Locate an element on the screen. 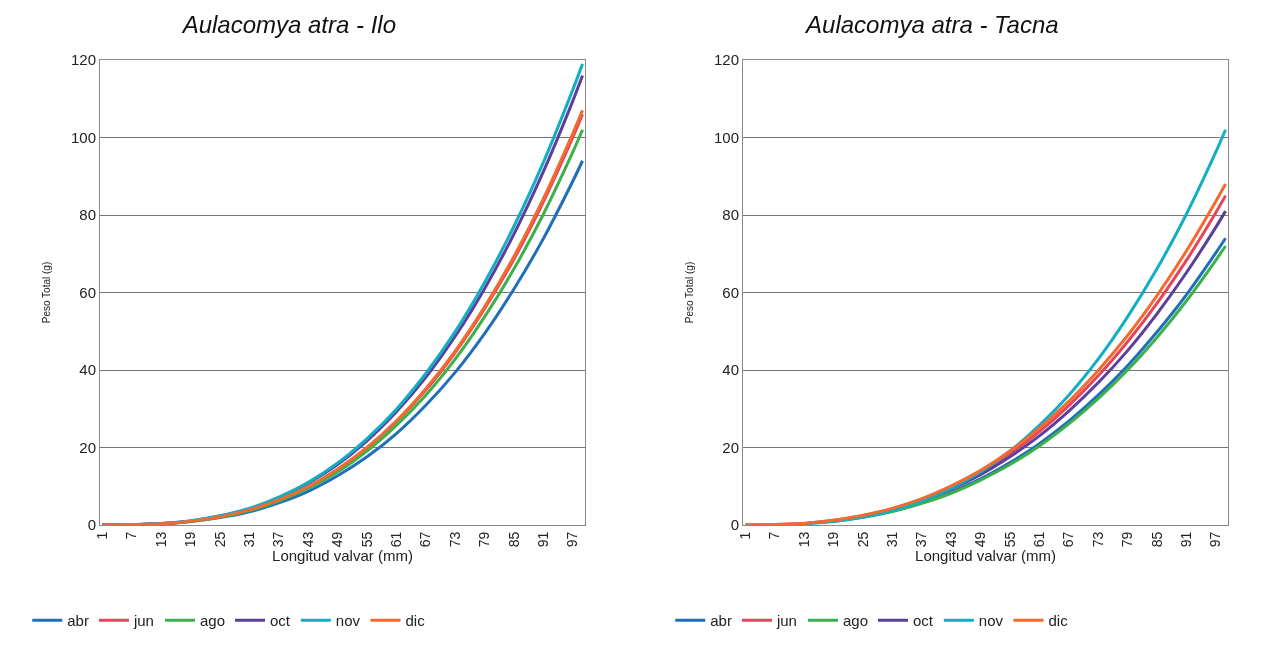 Image resolution: width=1287 pixels, height=649 pixels. chart-title: Aulacomya atra - Tacna is located at coordinates (931, 25).